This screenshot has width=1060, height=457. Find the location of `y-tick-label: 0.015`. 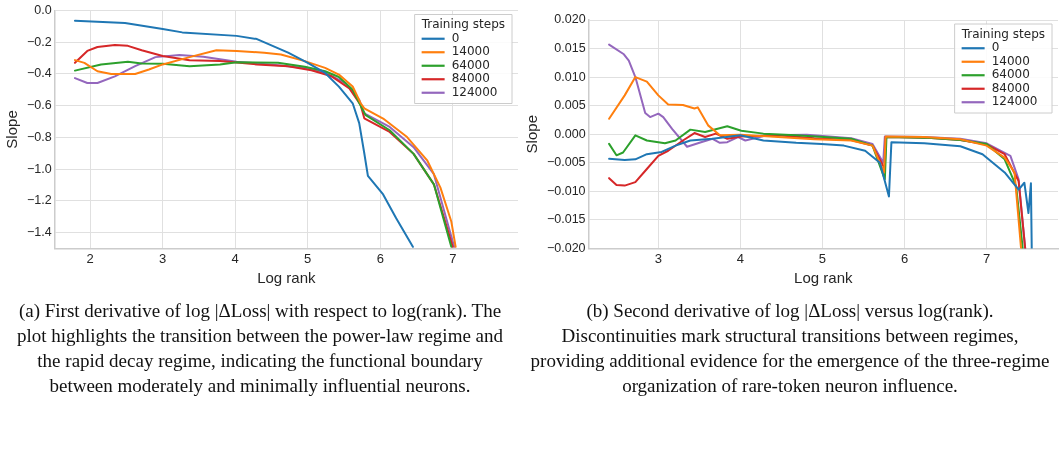

y-tick-label: 0.015 is located at coordinates (570, 48).